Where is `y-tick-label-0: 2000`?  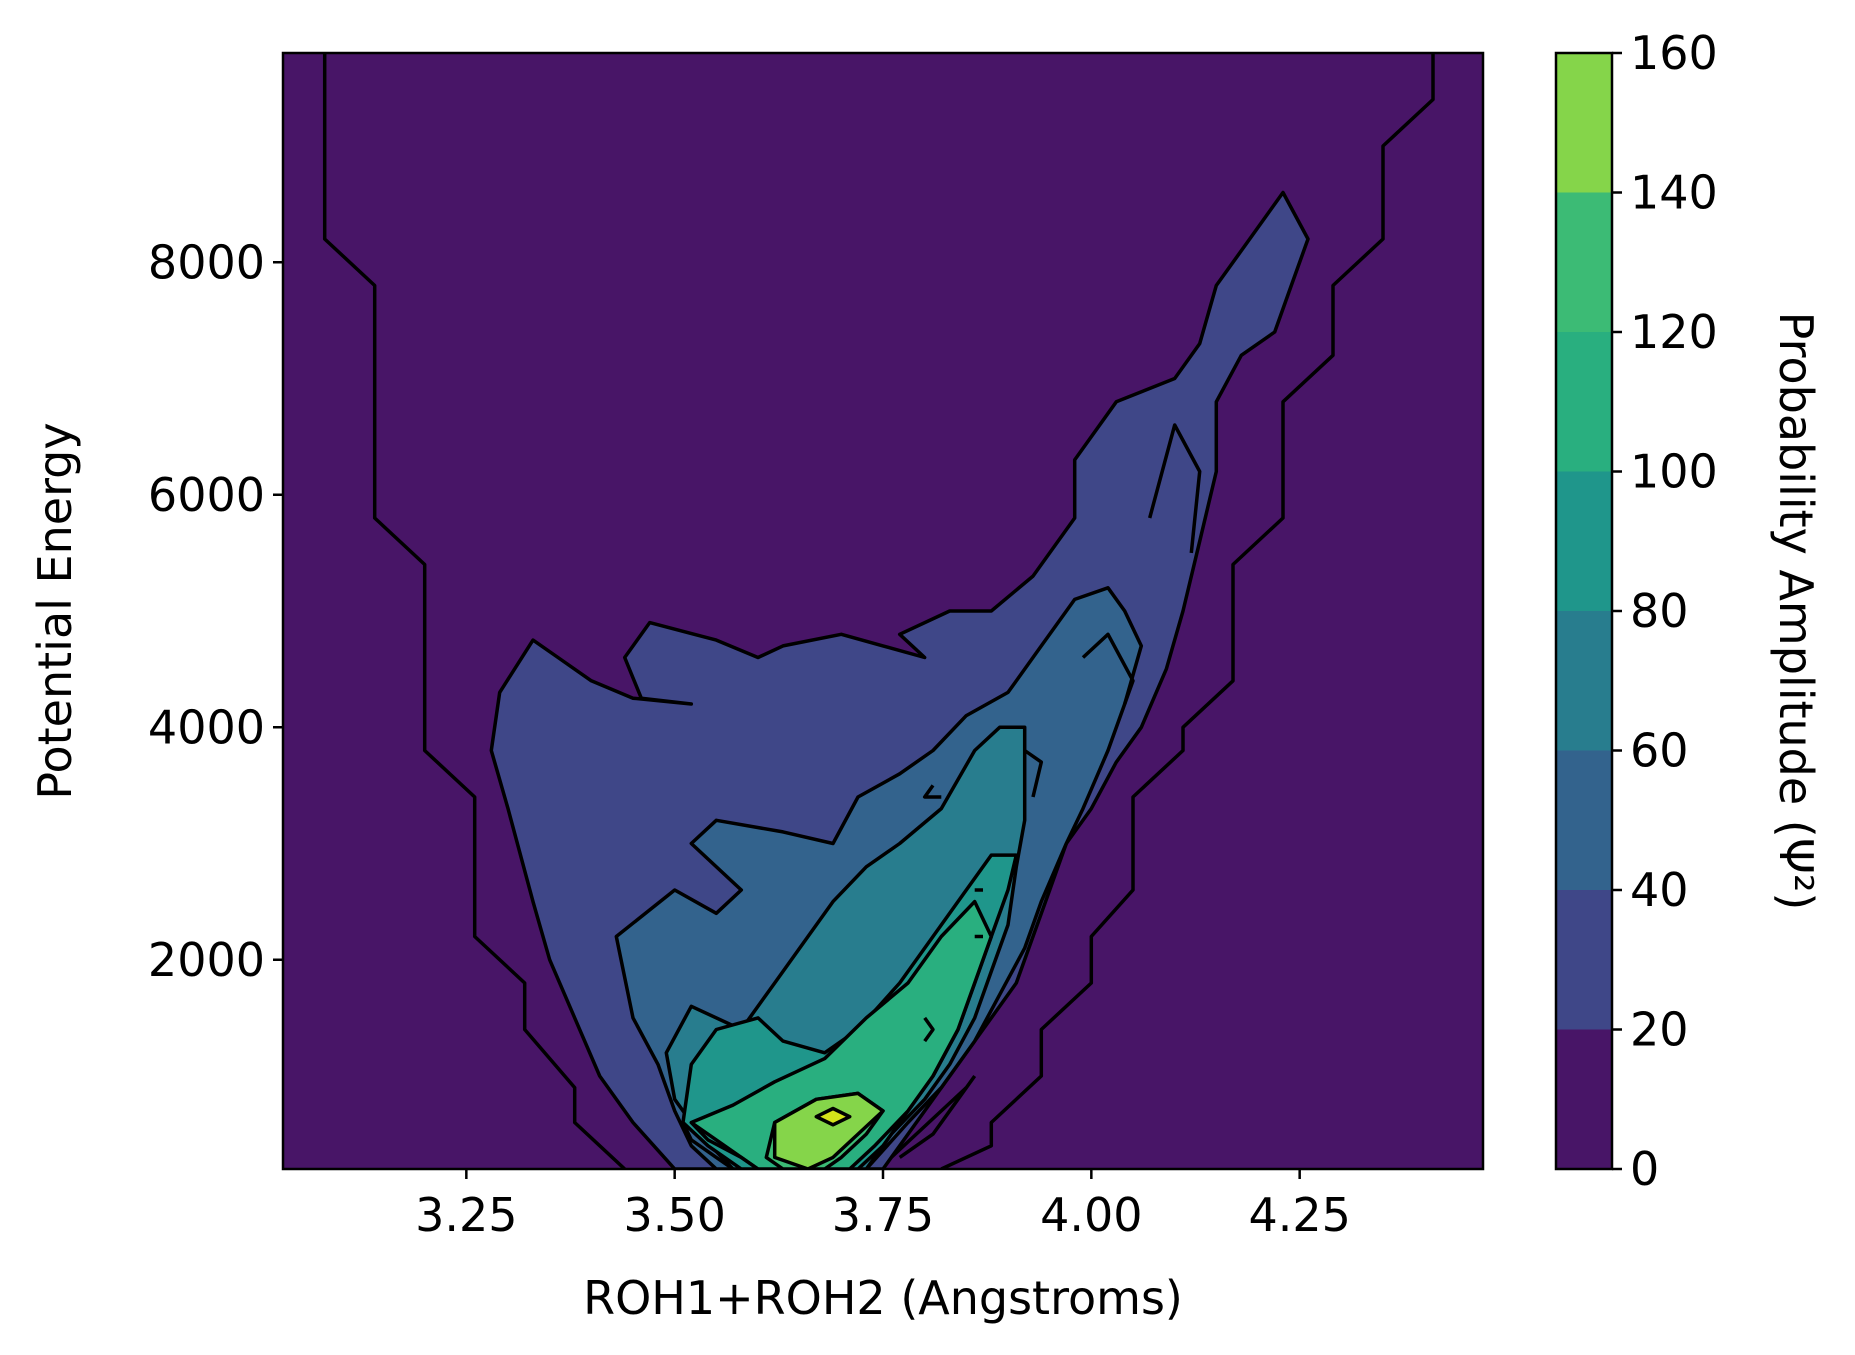 y-tick-label-0: 2000 is located at coordinates (206, 960).